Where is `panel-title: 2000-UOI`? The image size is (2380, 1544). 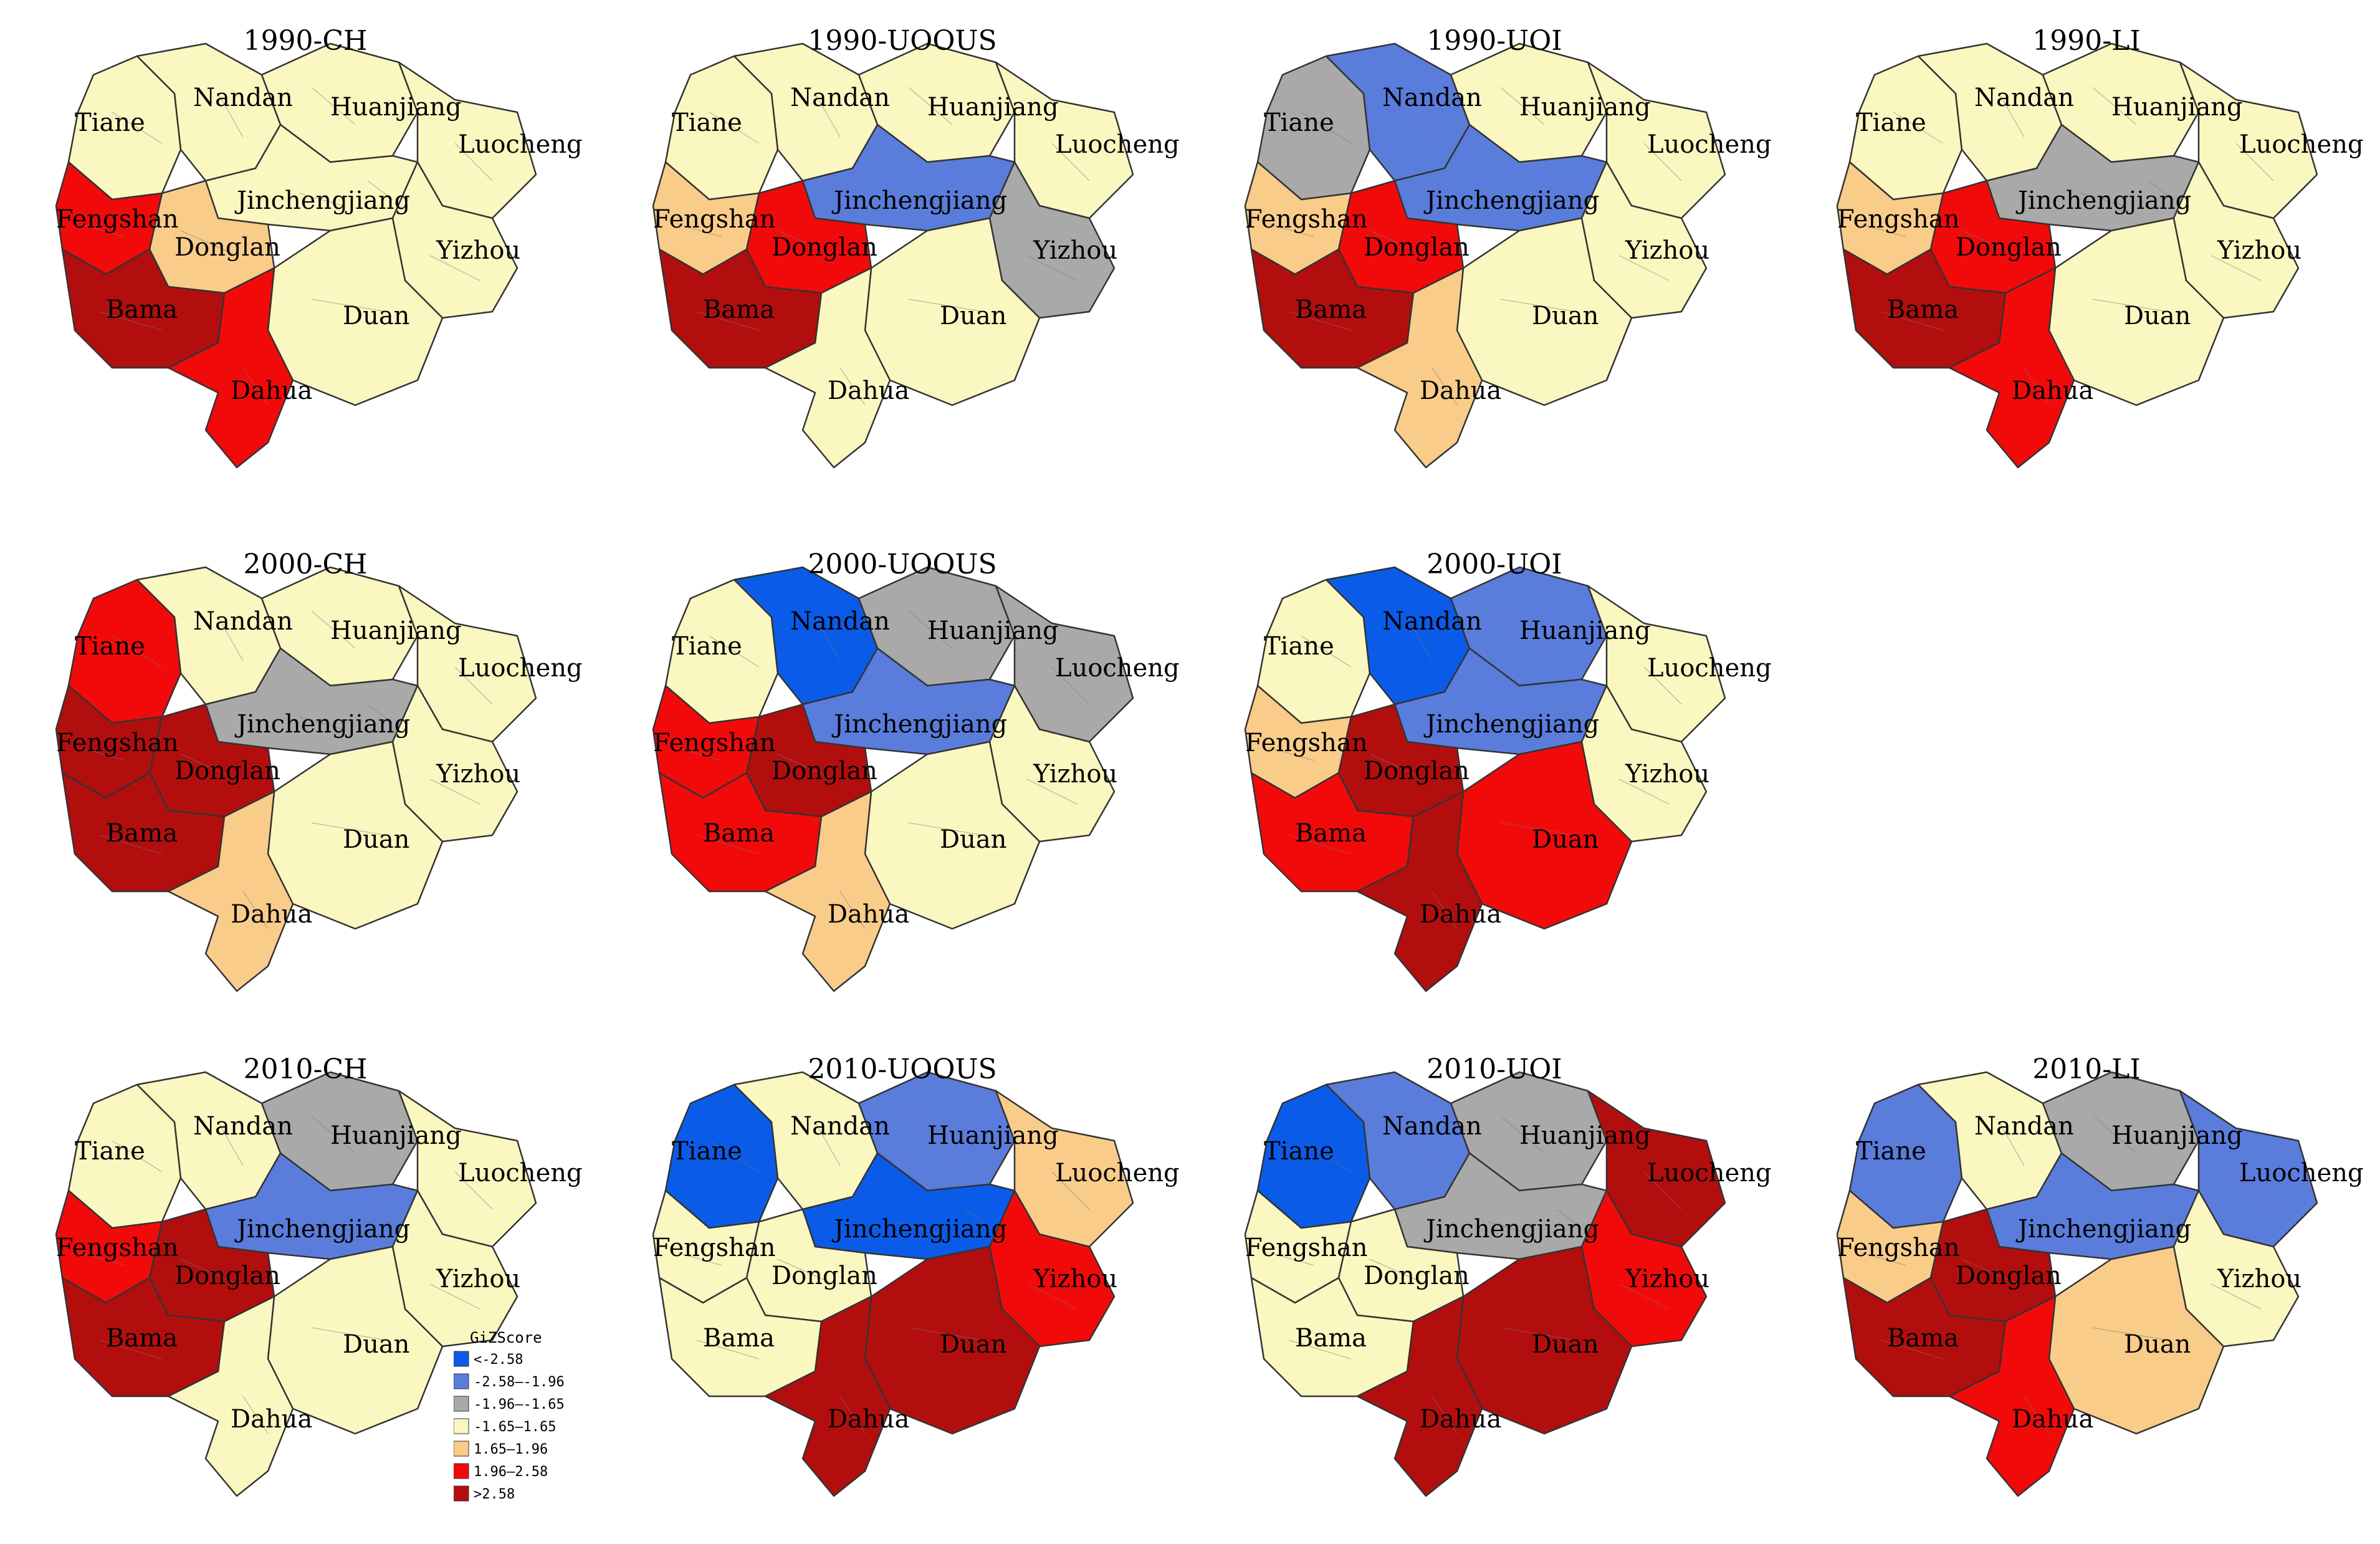
panel-title: 2000-UOI is located at coordinates (1494, 564).